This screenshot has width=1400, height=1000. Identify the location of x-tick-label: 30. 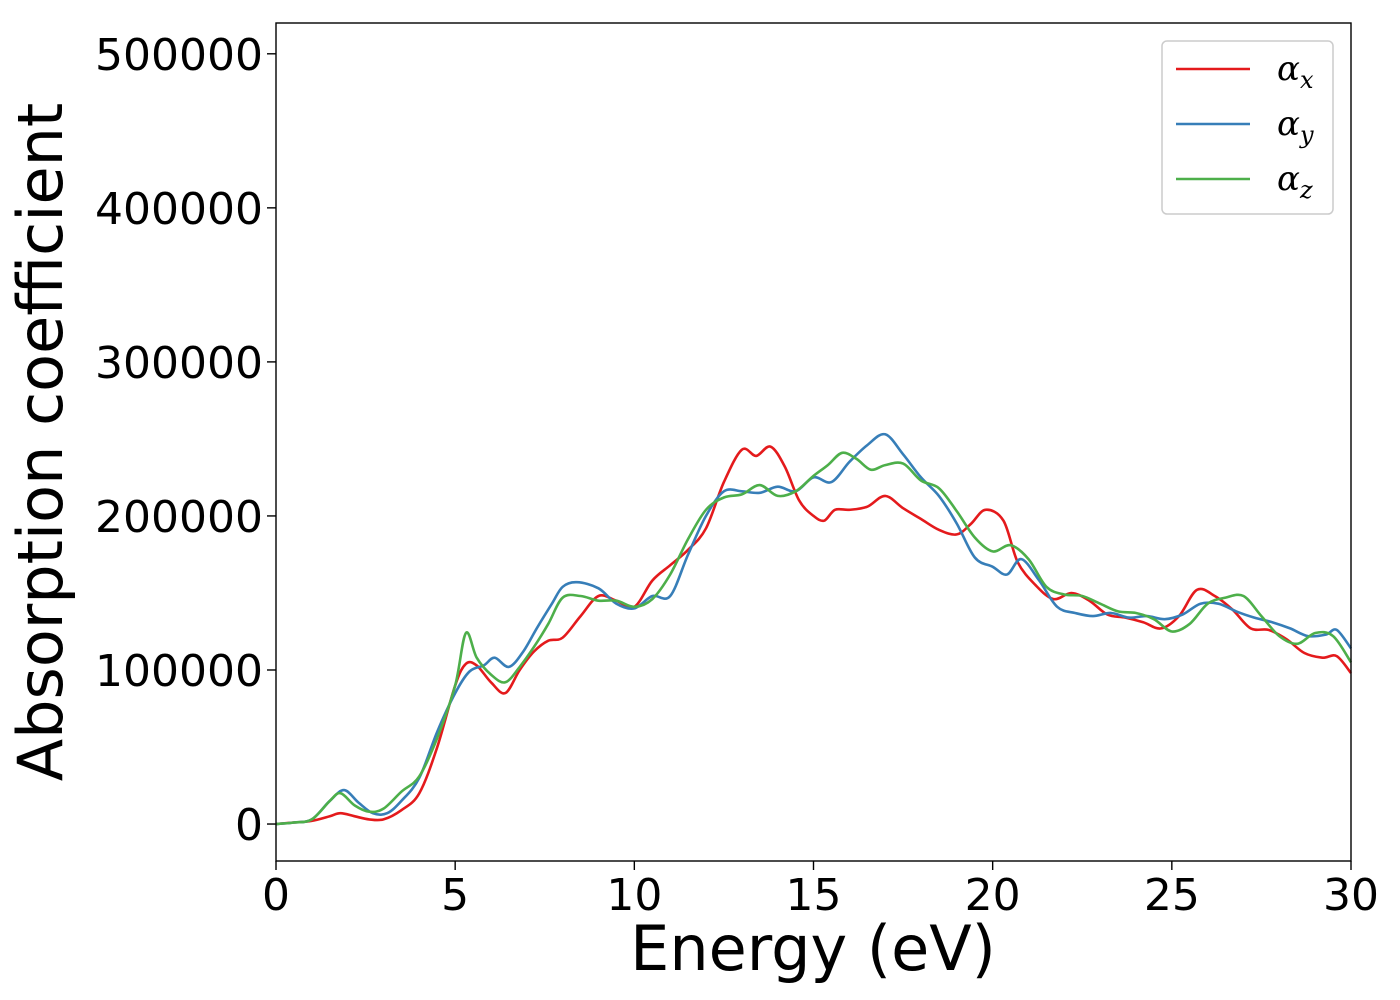
(1351, 895).